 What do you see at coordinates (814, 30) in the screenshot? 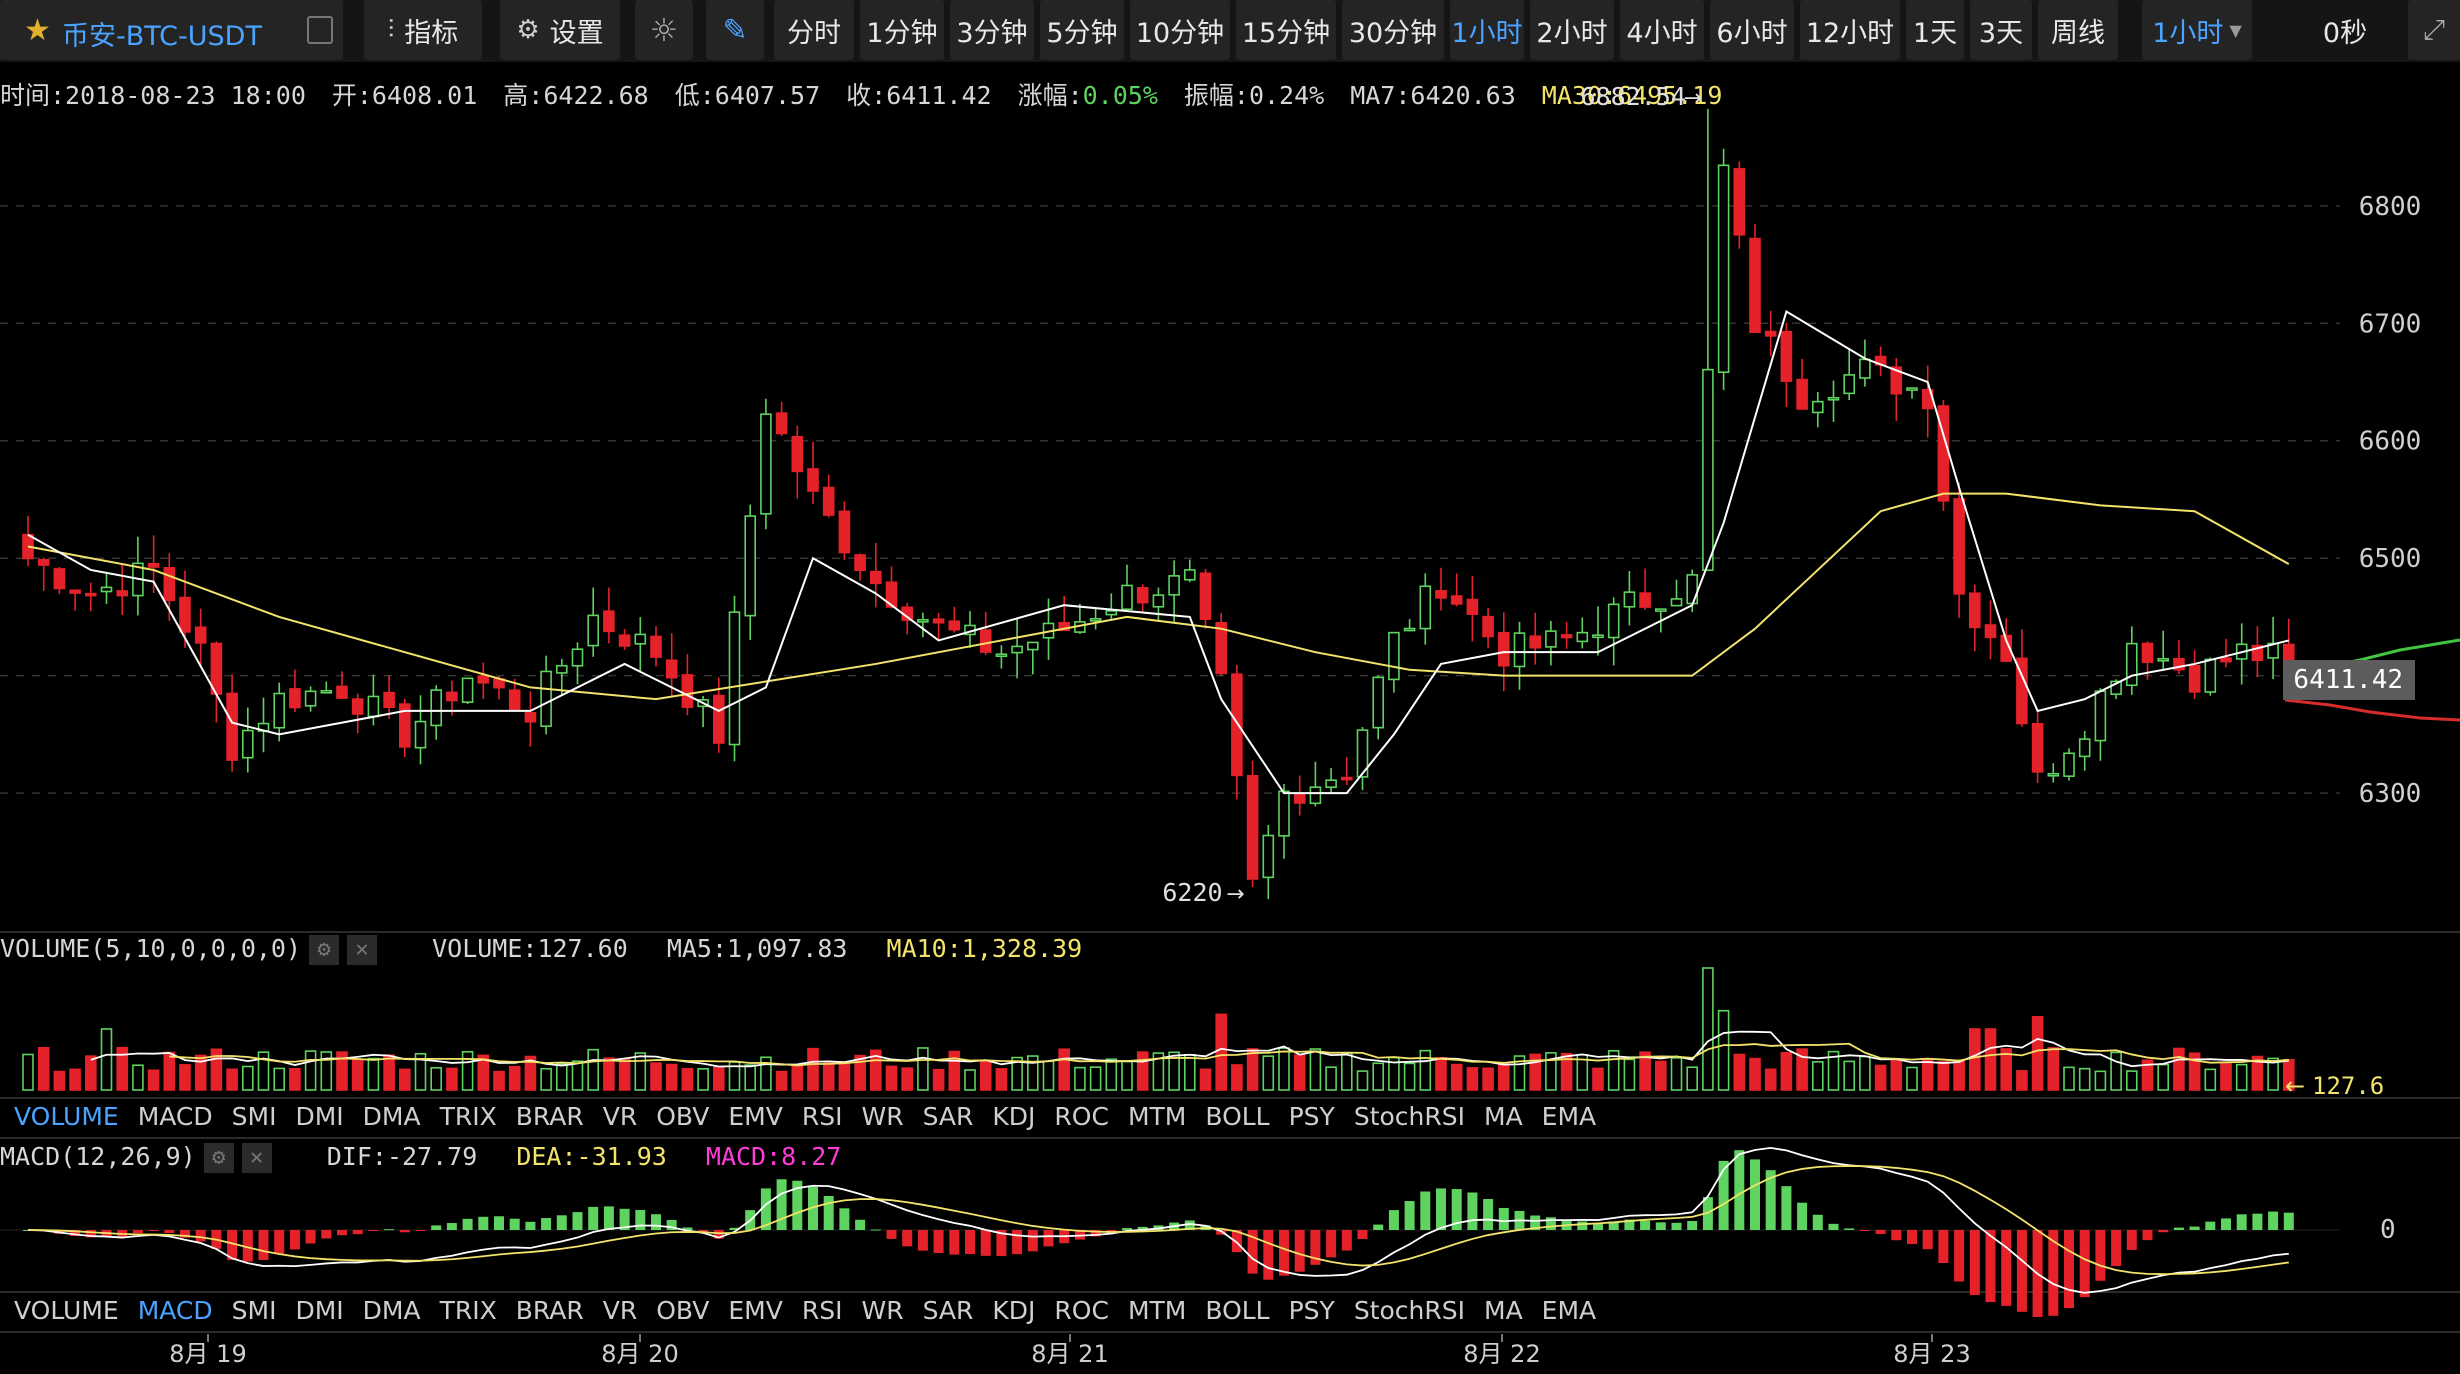
I see `period-0: 分时` at bounding box center [814, 30].